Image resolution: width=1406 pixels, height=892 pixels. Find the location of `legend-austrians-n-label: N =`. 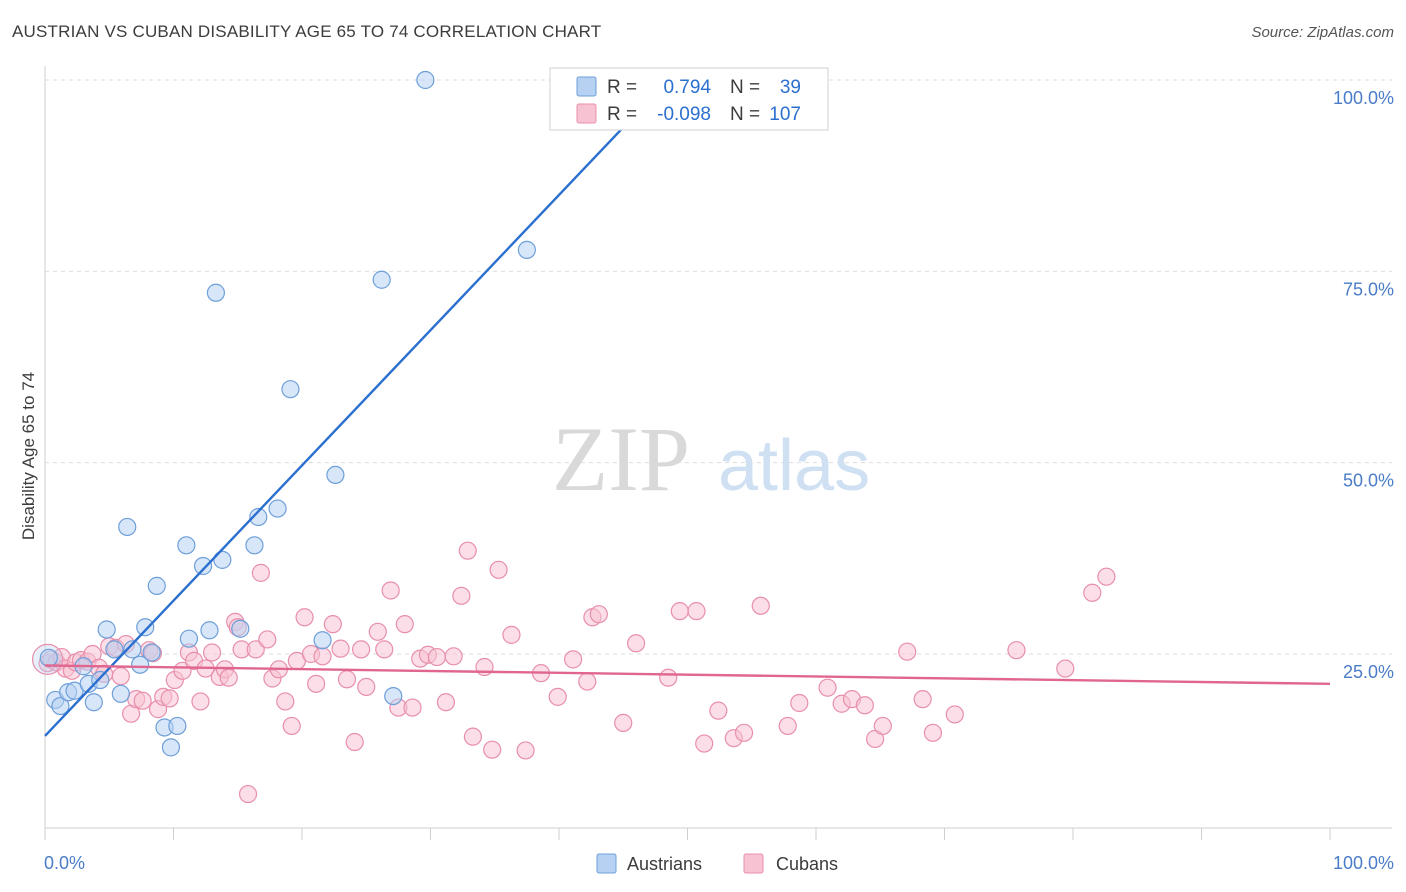

legend-austrians-n-label: N = is located at coordinates (745, 87).